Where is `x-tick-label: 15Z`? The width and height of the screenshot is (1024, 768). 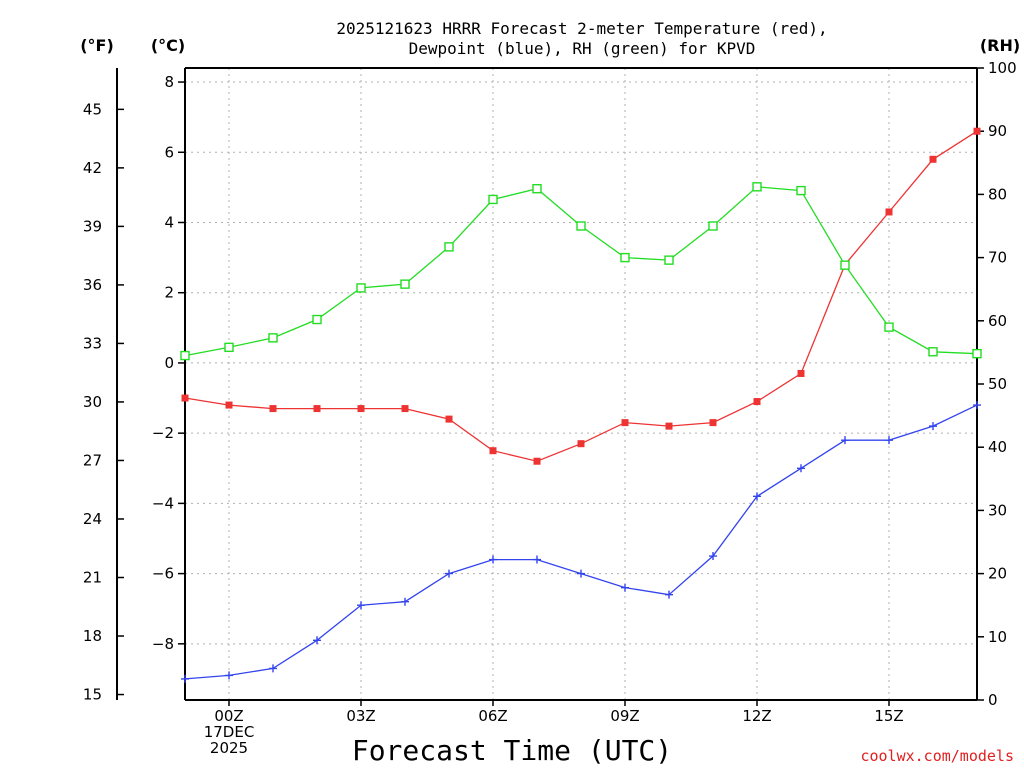
x-tick-label: 15Z is located at coordinates (888, 716).